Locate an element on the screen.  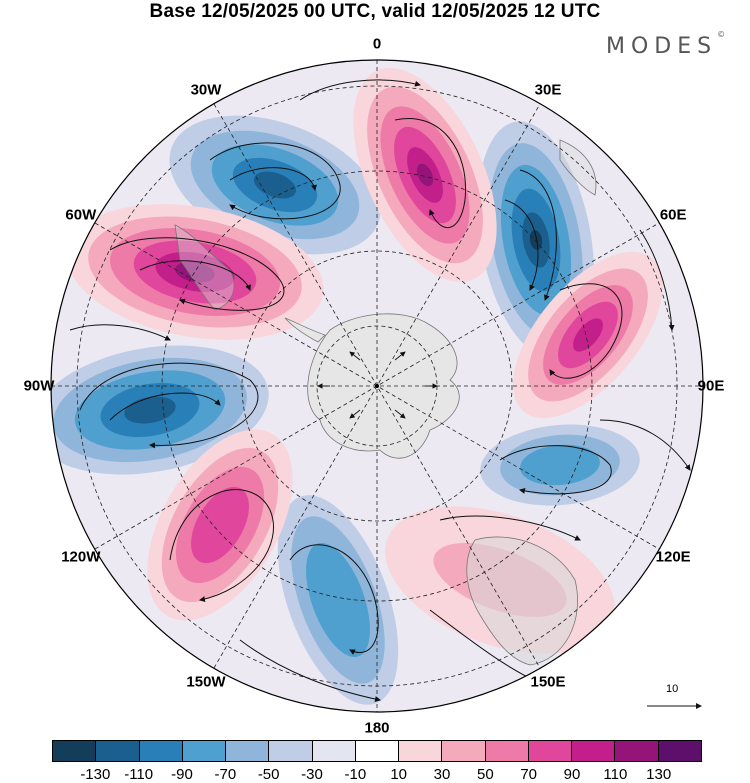
antarctic-peninsula is located at coordinates (305, 330).